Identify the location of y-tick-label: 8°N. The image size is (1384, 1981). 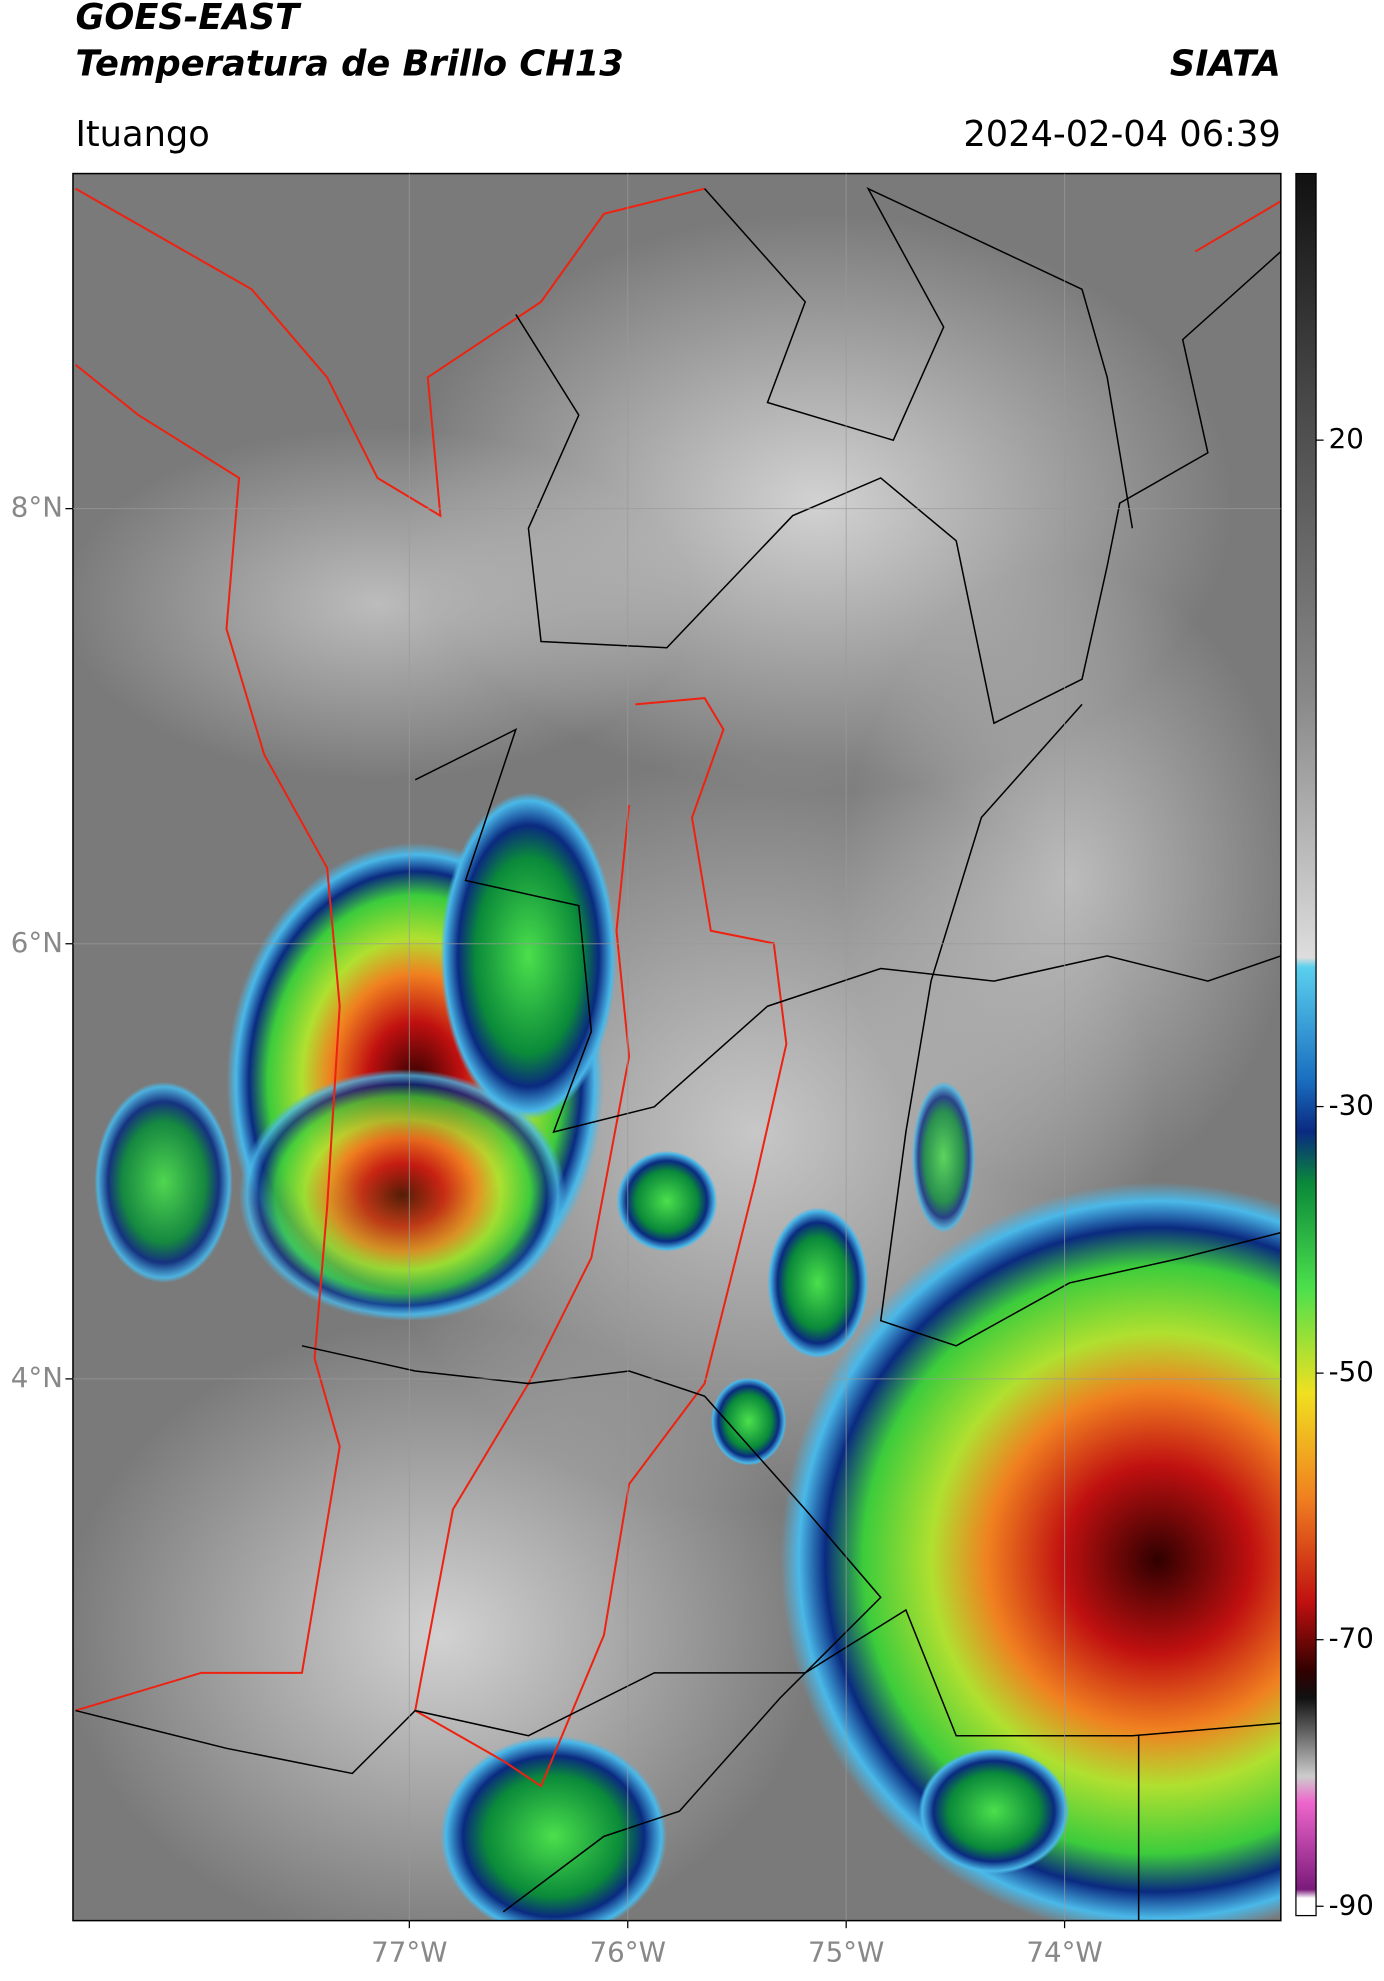
(37, 507).